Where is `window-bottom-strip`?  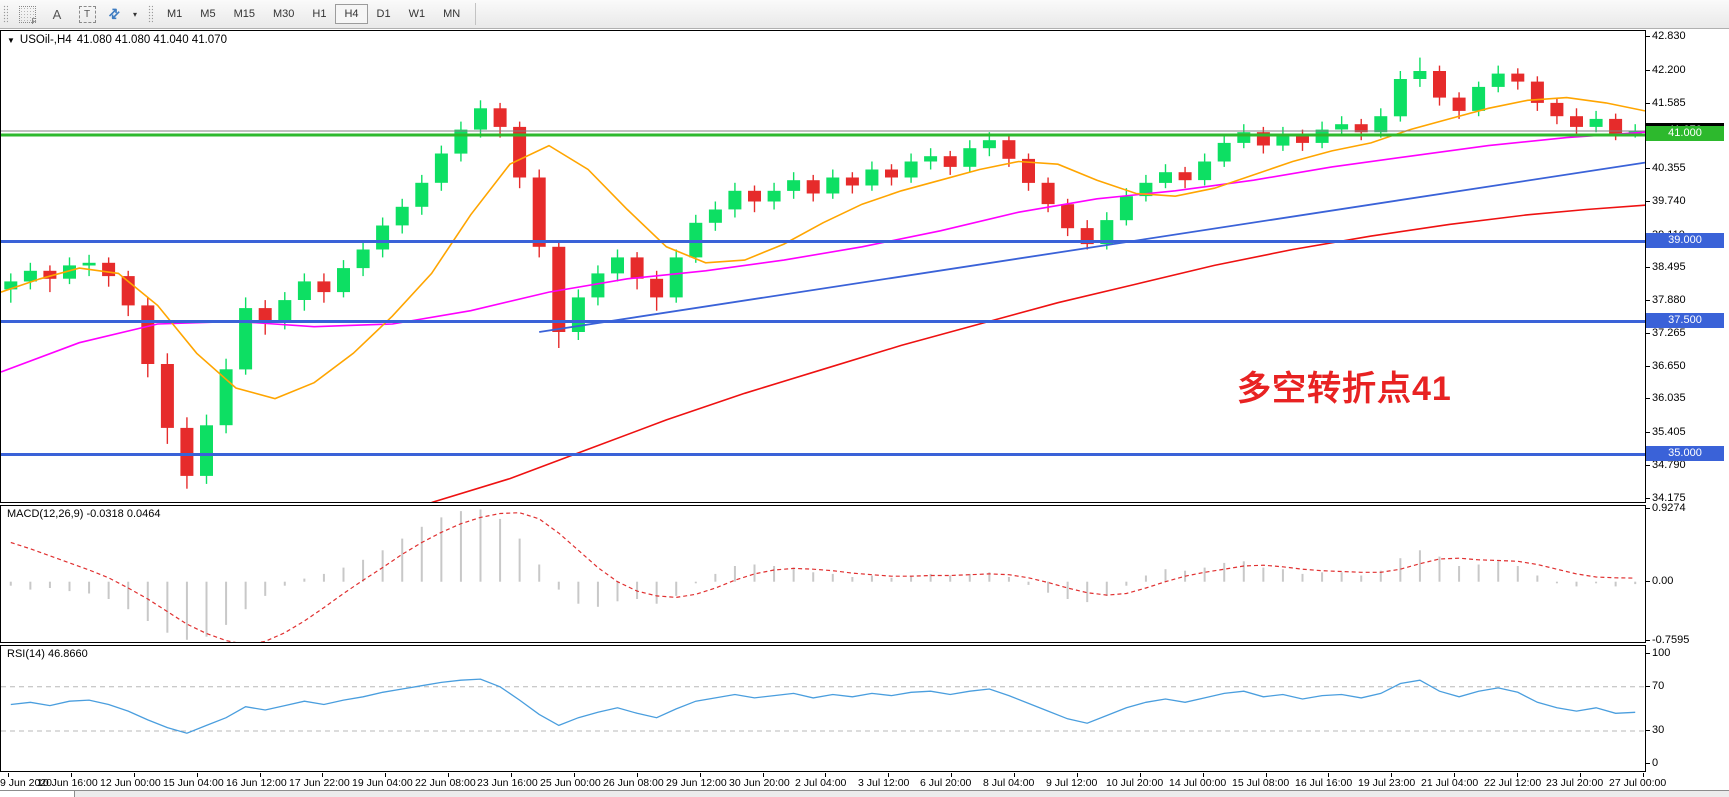 window-bottom-strip is located at coordinates (864, 793).